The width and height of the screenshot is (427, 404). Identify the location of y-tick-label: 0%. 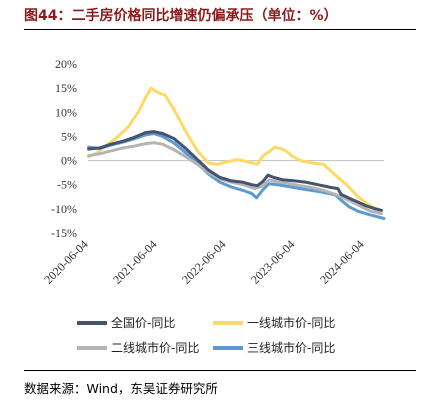
(69, 161).